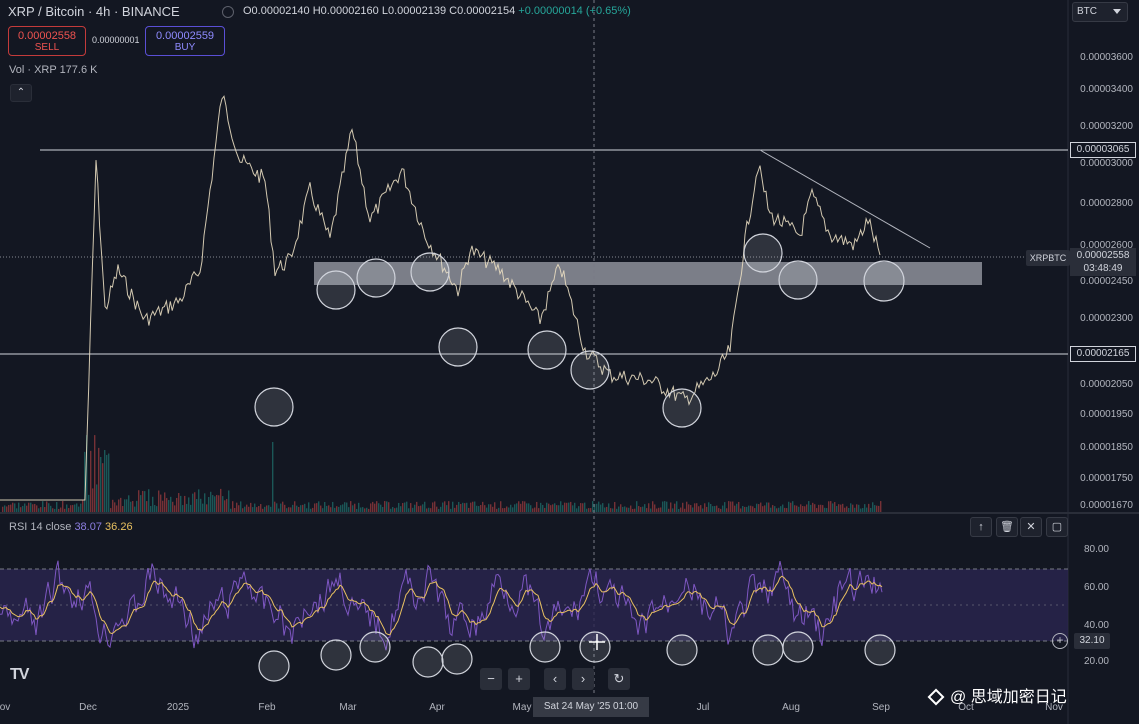  What do you see at coordinates (1060, 641) in the screenshot?
I see `add-alert-icon: +` at bounding box center [1060, 641].